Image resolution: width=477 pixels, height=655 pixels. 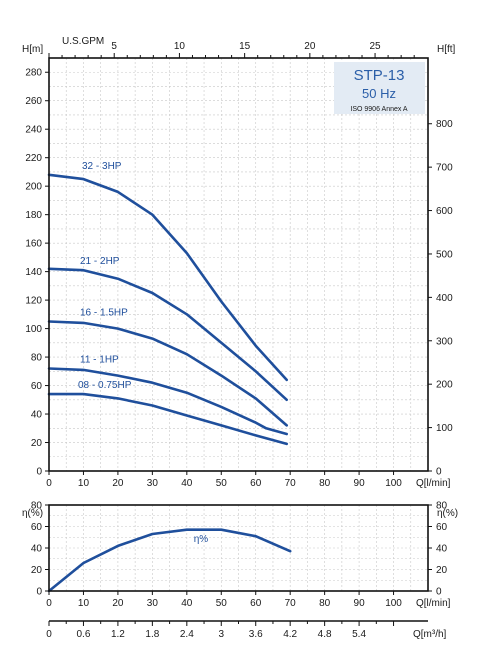 What do you see at coordinates (187, 483) in the screenshot?
I see `x-tick-label: 40` at bounding box center [187, 483].